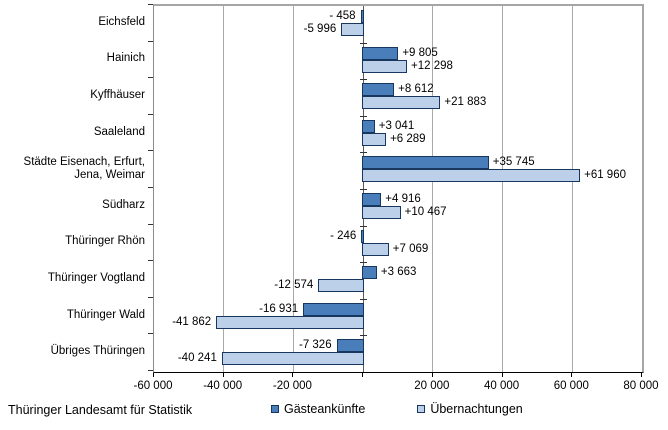 This screenshot has width=668, height=430. Describe the element at coordinates (398, 272) in the screenshot. I see `bar-value-label: +3 663` at that location.